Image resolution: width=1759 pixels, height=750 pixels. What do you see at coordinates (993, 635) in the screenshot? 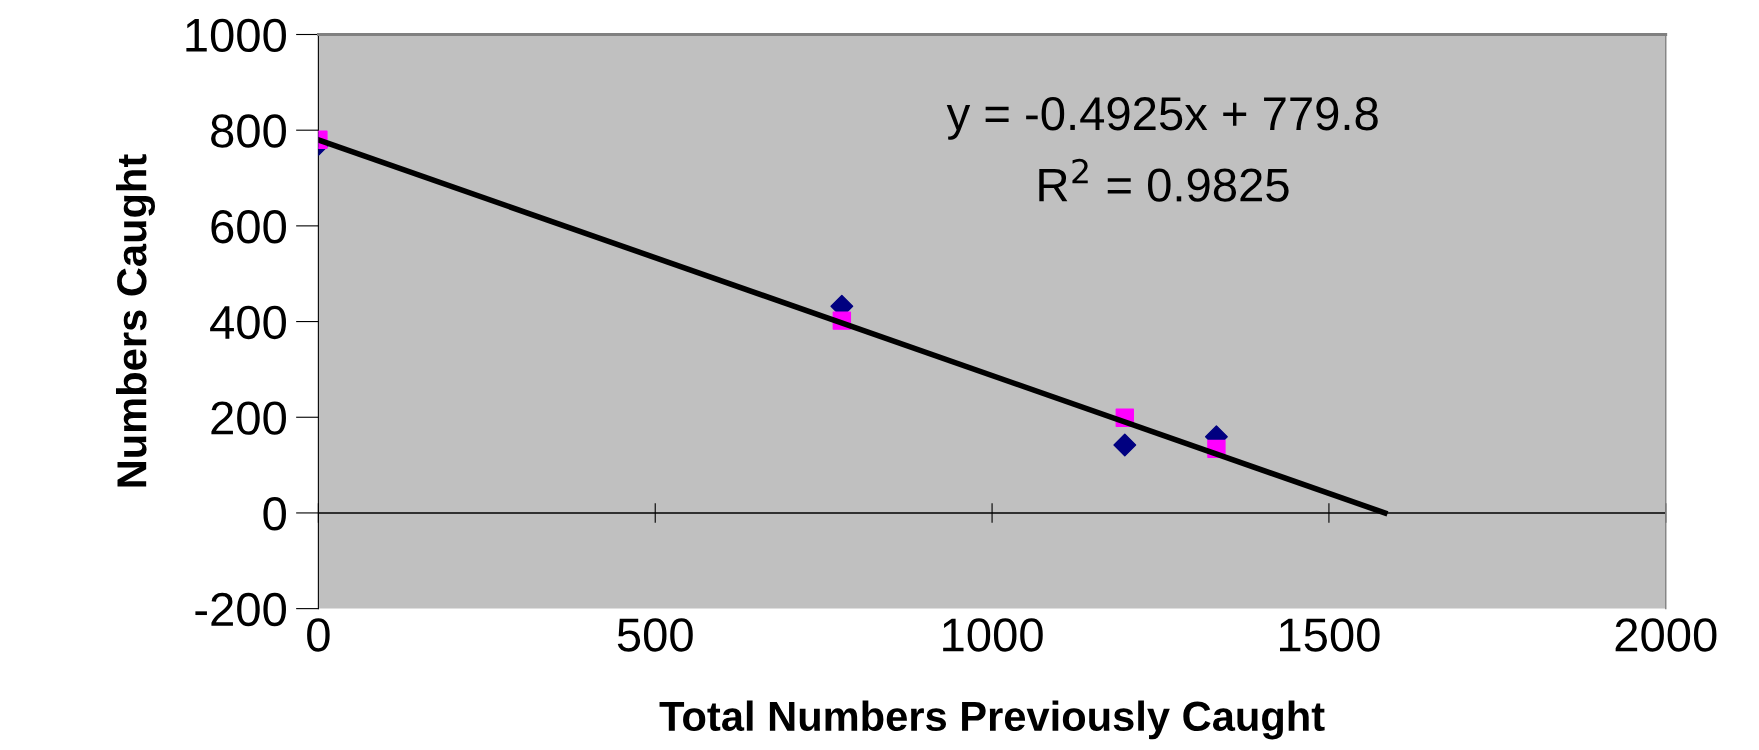
I see `x-tick-label: 1000` at bounding box center [993, 635].